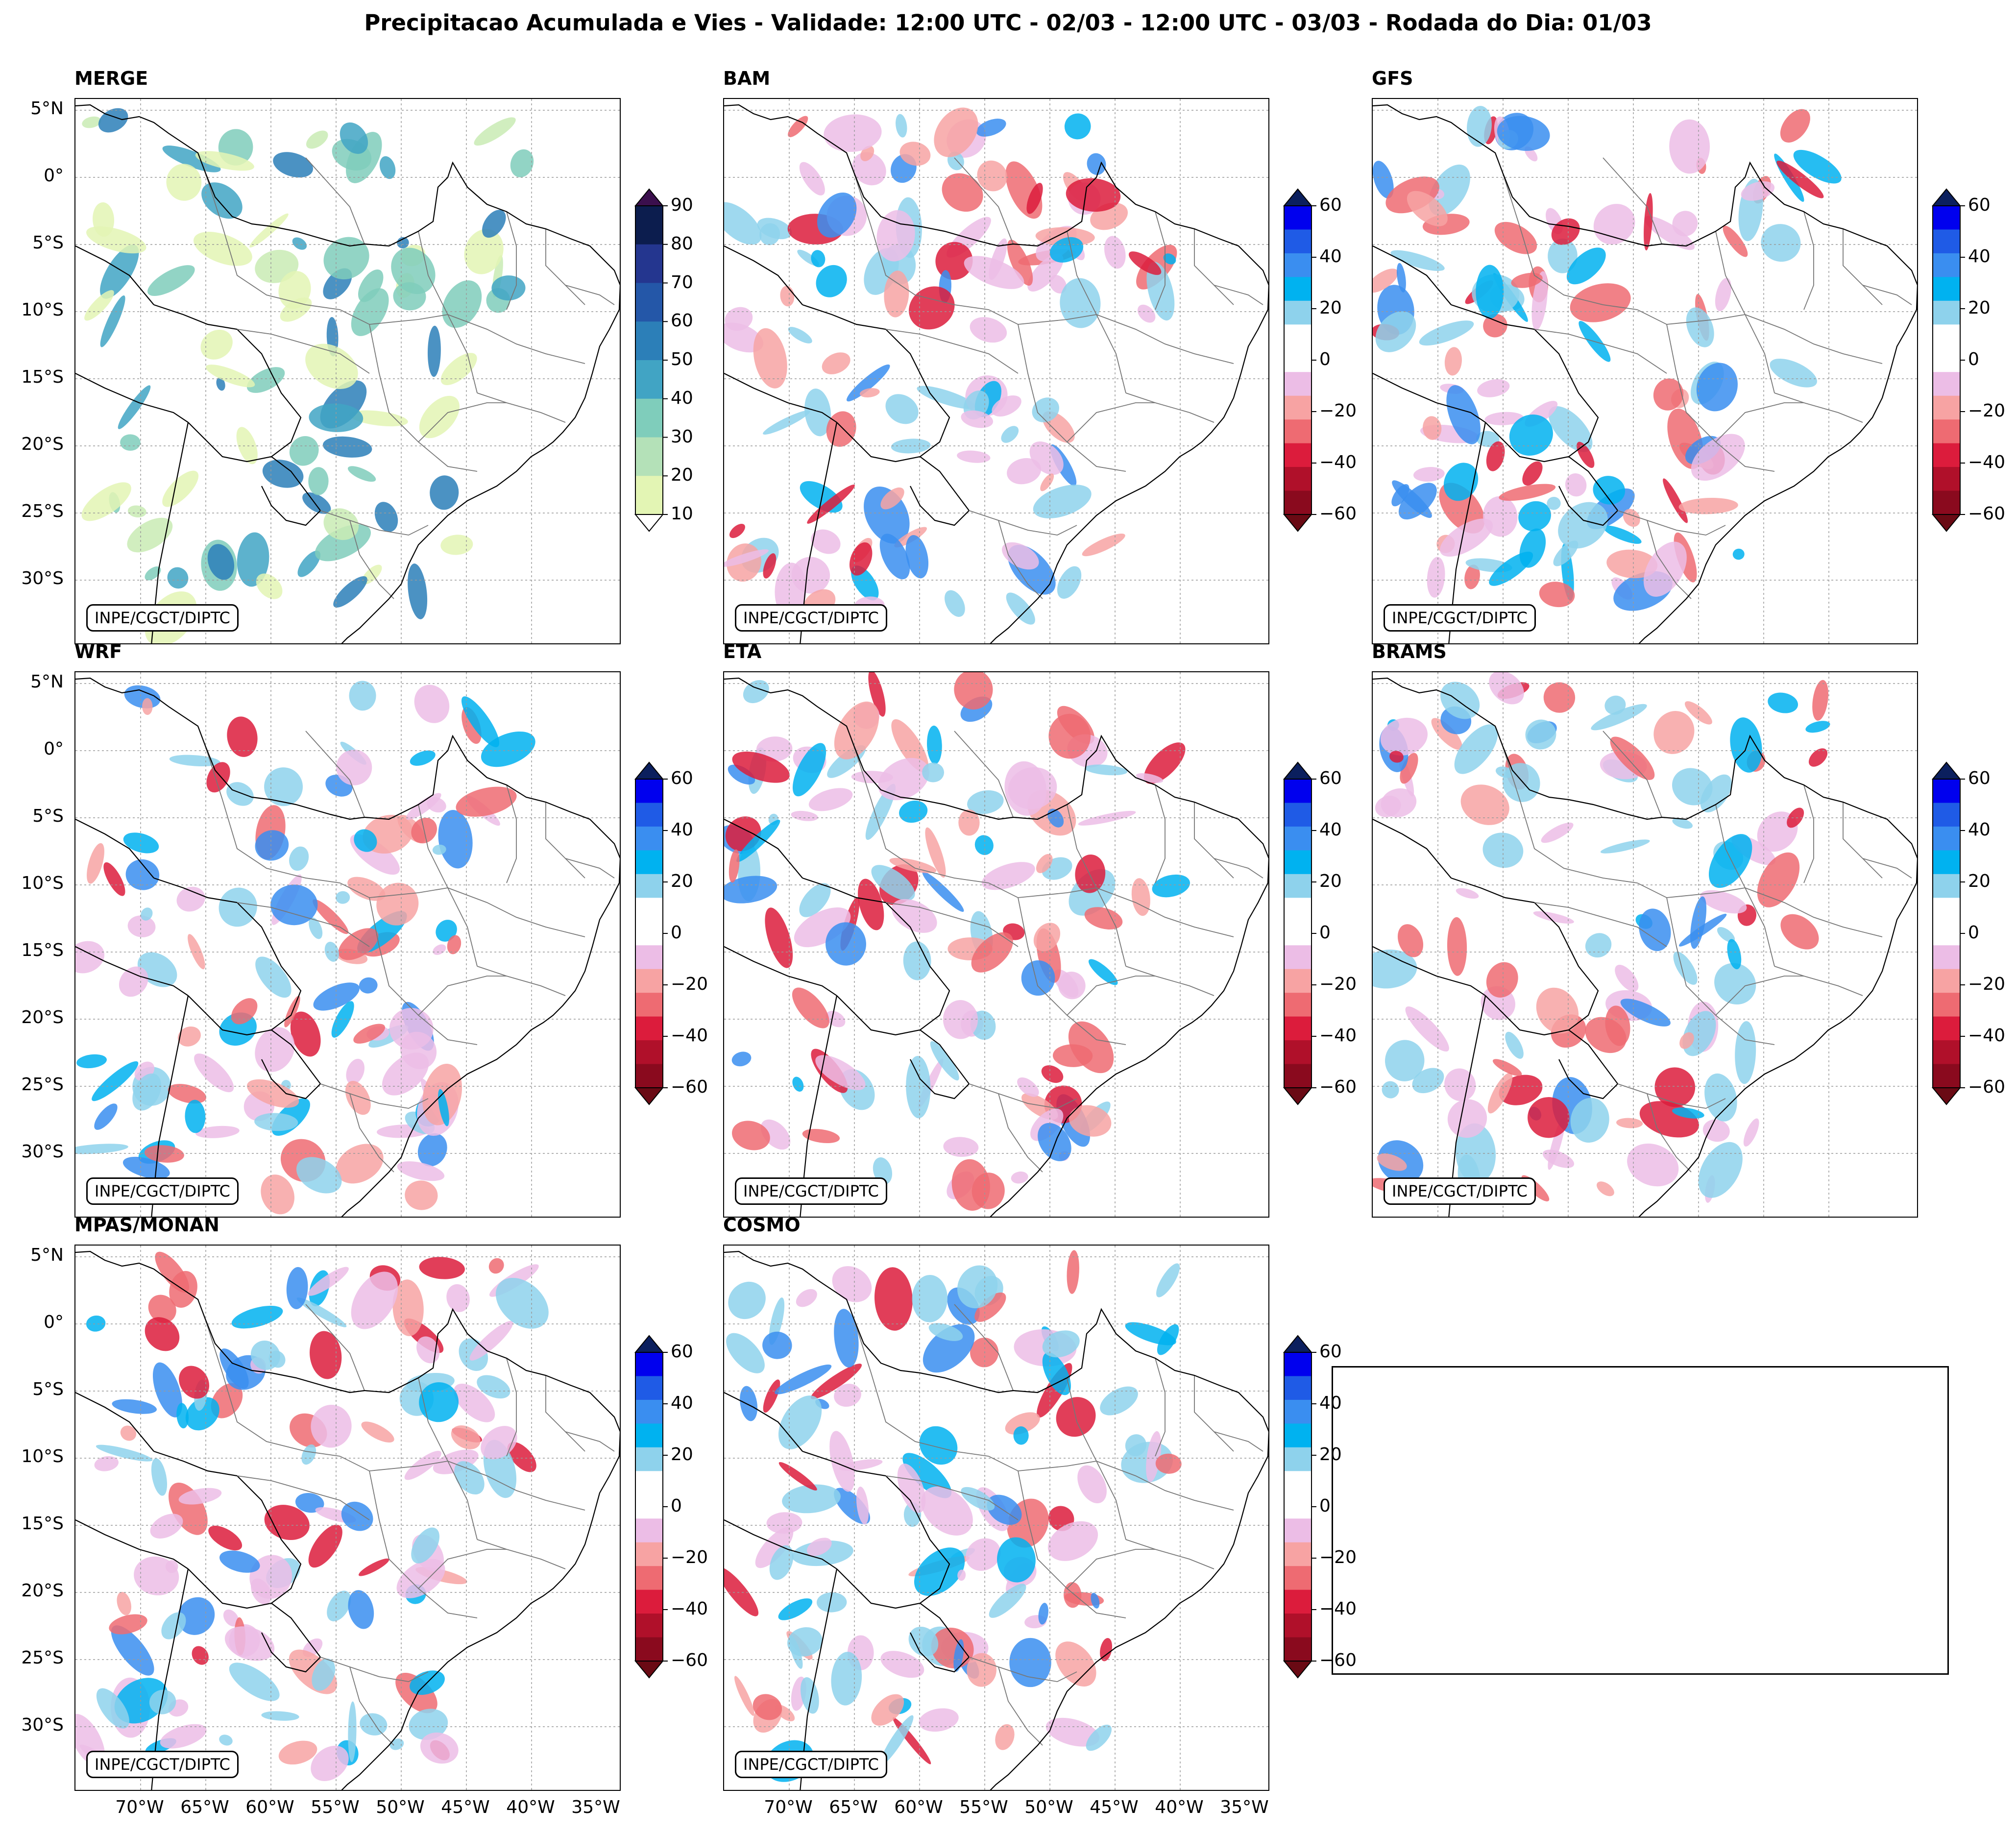 The image size is (2016, 1834). Describe the element at coordinates (1640, 1520) in the screenshot. I see `empty-panel-box` at that location.